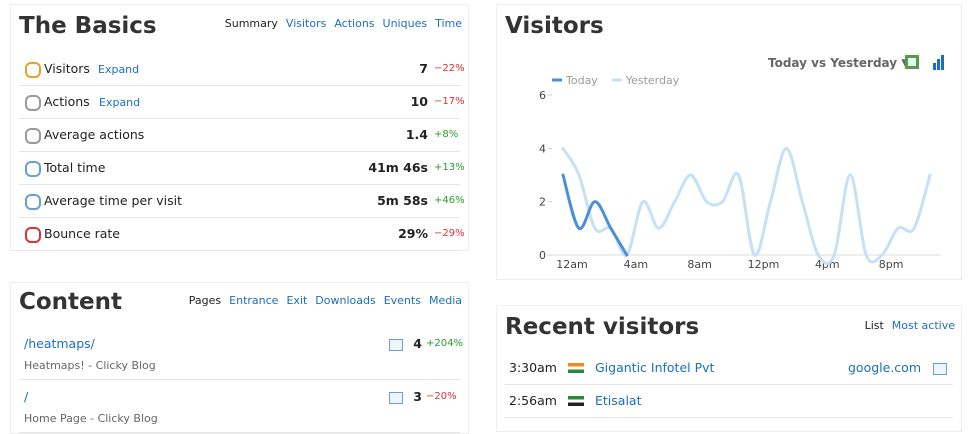 The width and height of the screenshot is (970, 434). What do you see at coordinates (82, 233) in the screenshot?
I see `label: Bounce rate` at bounding box center [82, 233].